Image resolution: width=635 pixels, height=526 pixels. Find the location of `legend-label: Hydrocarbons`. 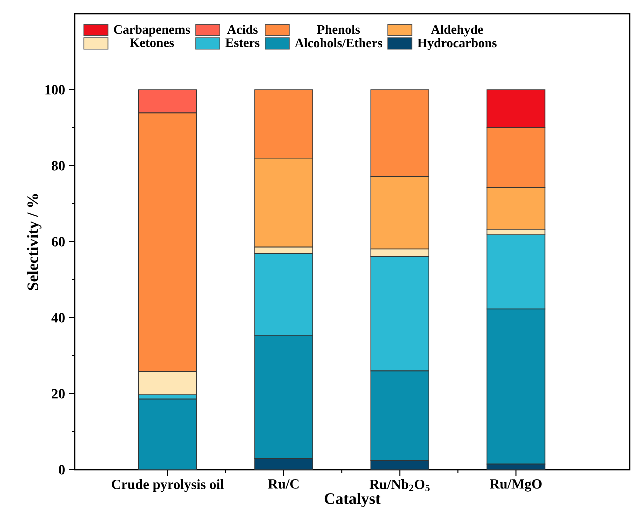

legend-label: Hydrocarbons is located at coordinates (457, 44).